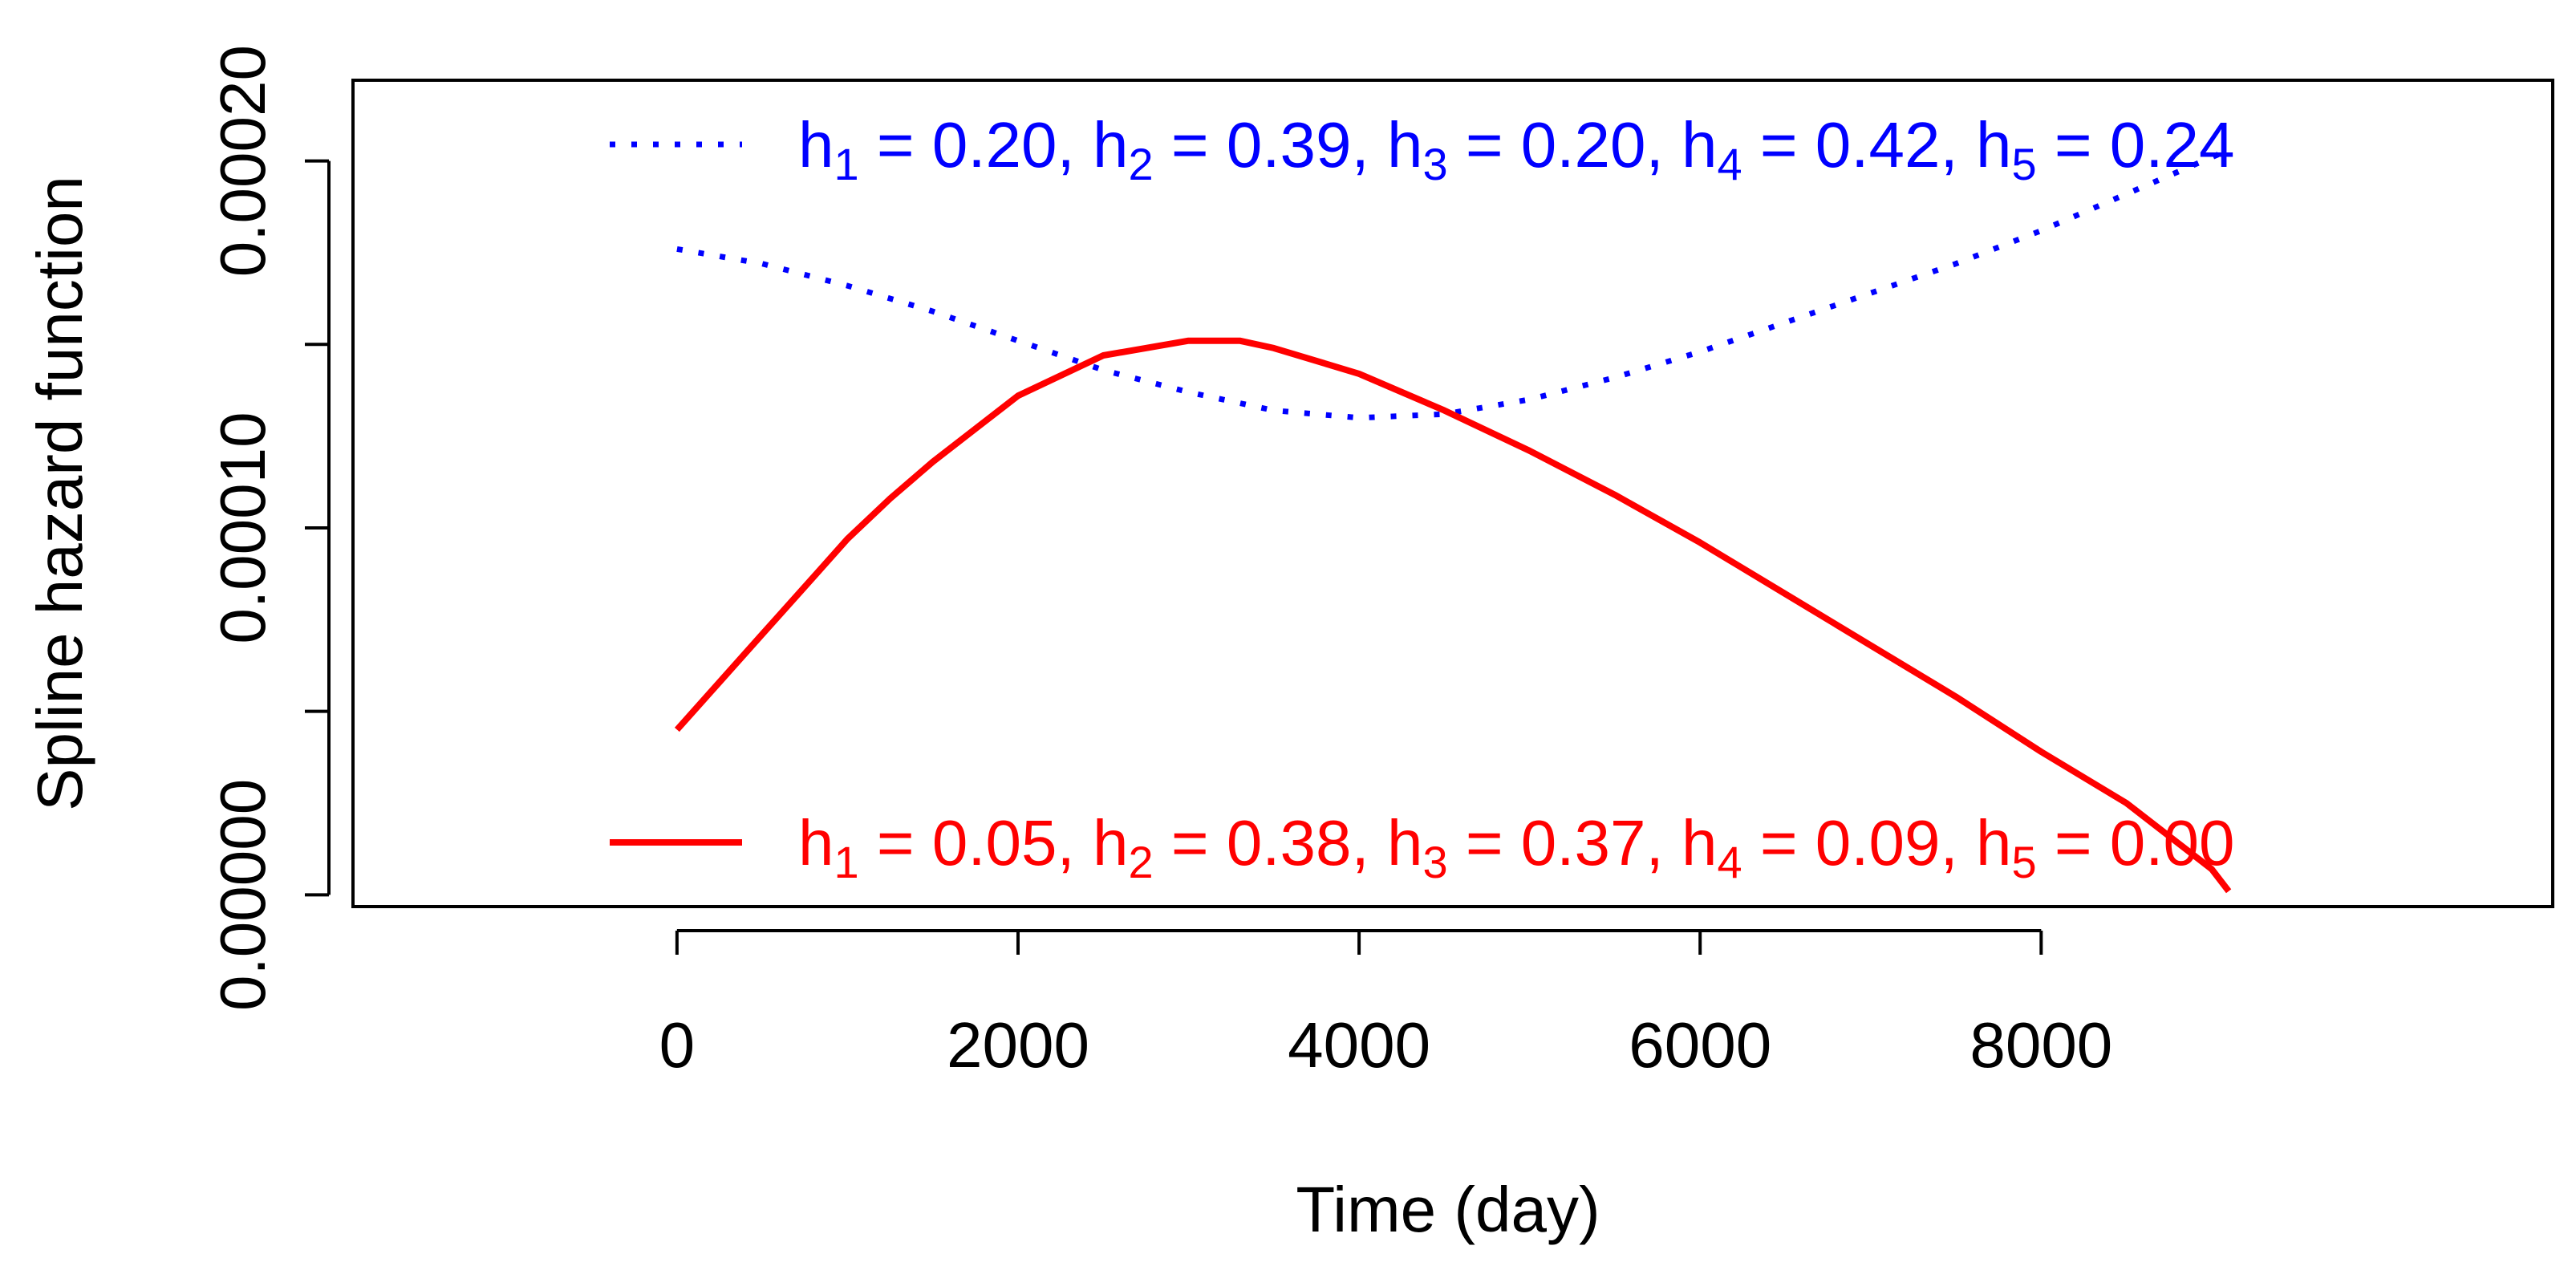 This screenshot has width=2576, height=1262. What do you see at coordinates (242, 895) in the screenshot?
I see `y-tick-label: 0.00000` at bounding box center [242, 895].